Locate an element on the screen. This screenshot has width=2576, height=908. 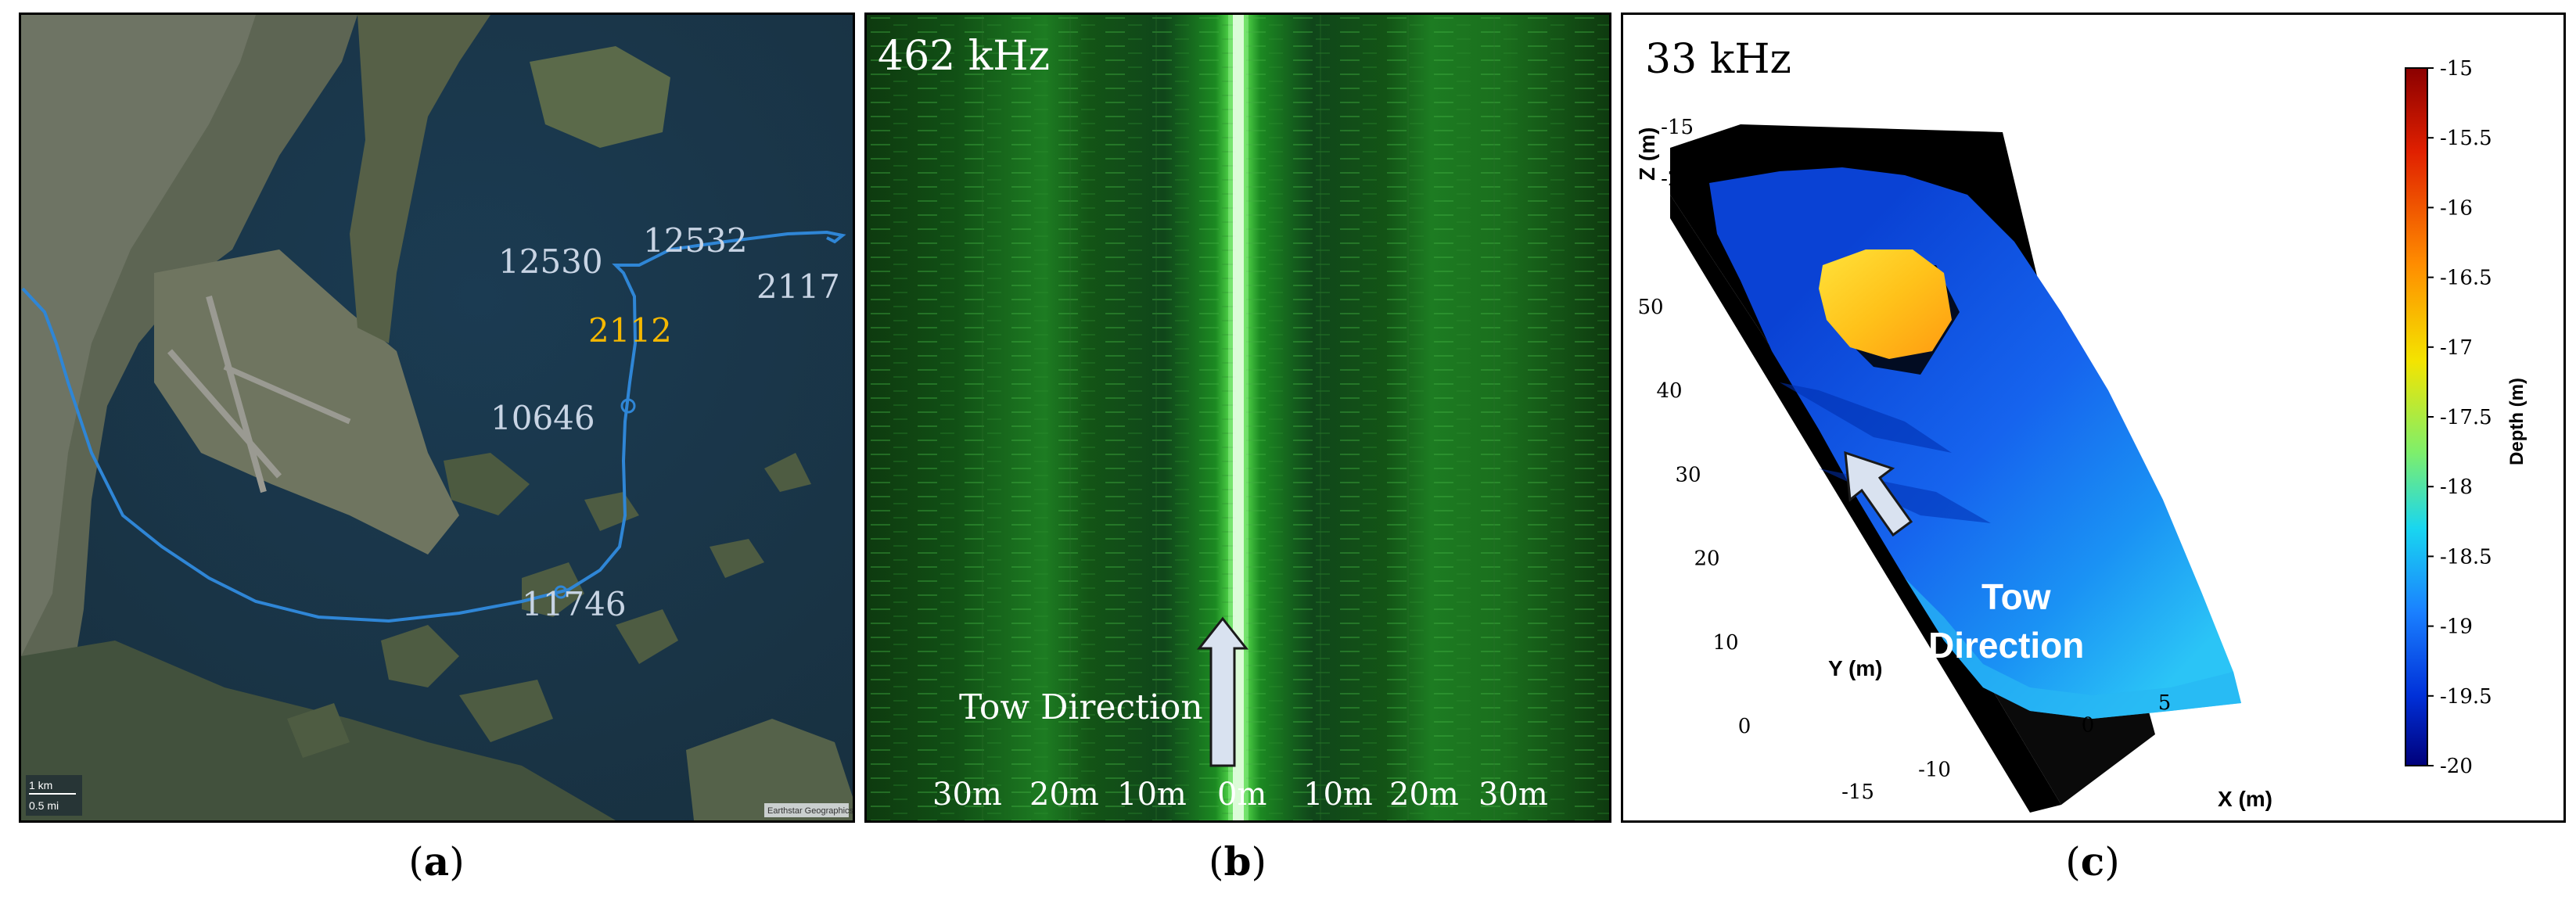
colorbar-tick-label: -16.5 is located at coordinates (2466, 278).